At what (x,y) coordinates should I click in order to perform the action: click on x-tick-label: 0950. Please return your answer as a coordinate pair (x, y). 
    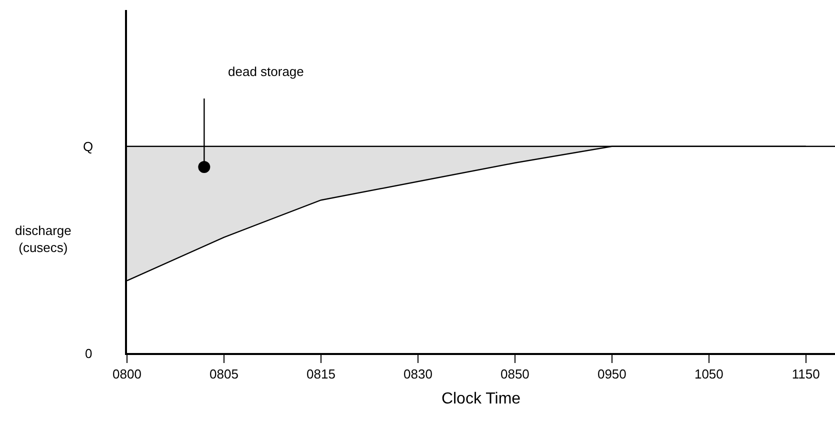
    Looking at the image, I should click on (611, 374).